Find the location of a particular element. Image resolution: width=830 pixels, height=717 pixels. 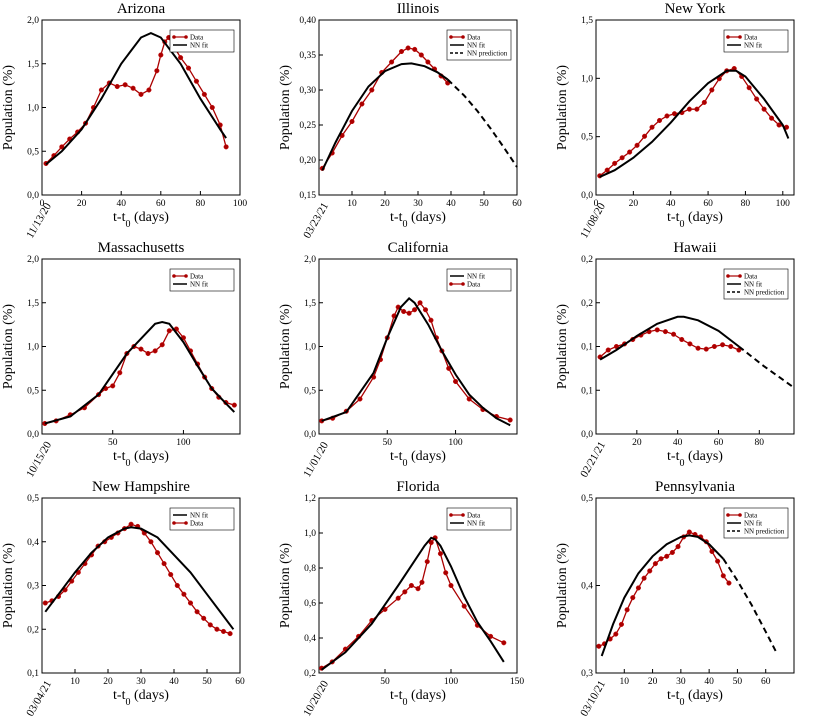

y-tick-label: 0,3 is located at coordinates (33, 587).